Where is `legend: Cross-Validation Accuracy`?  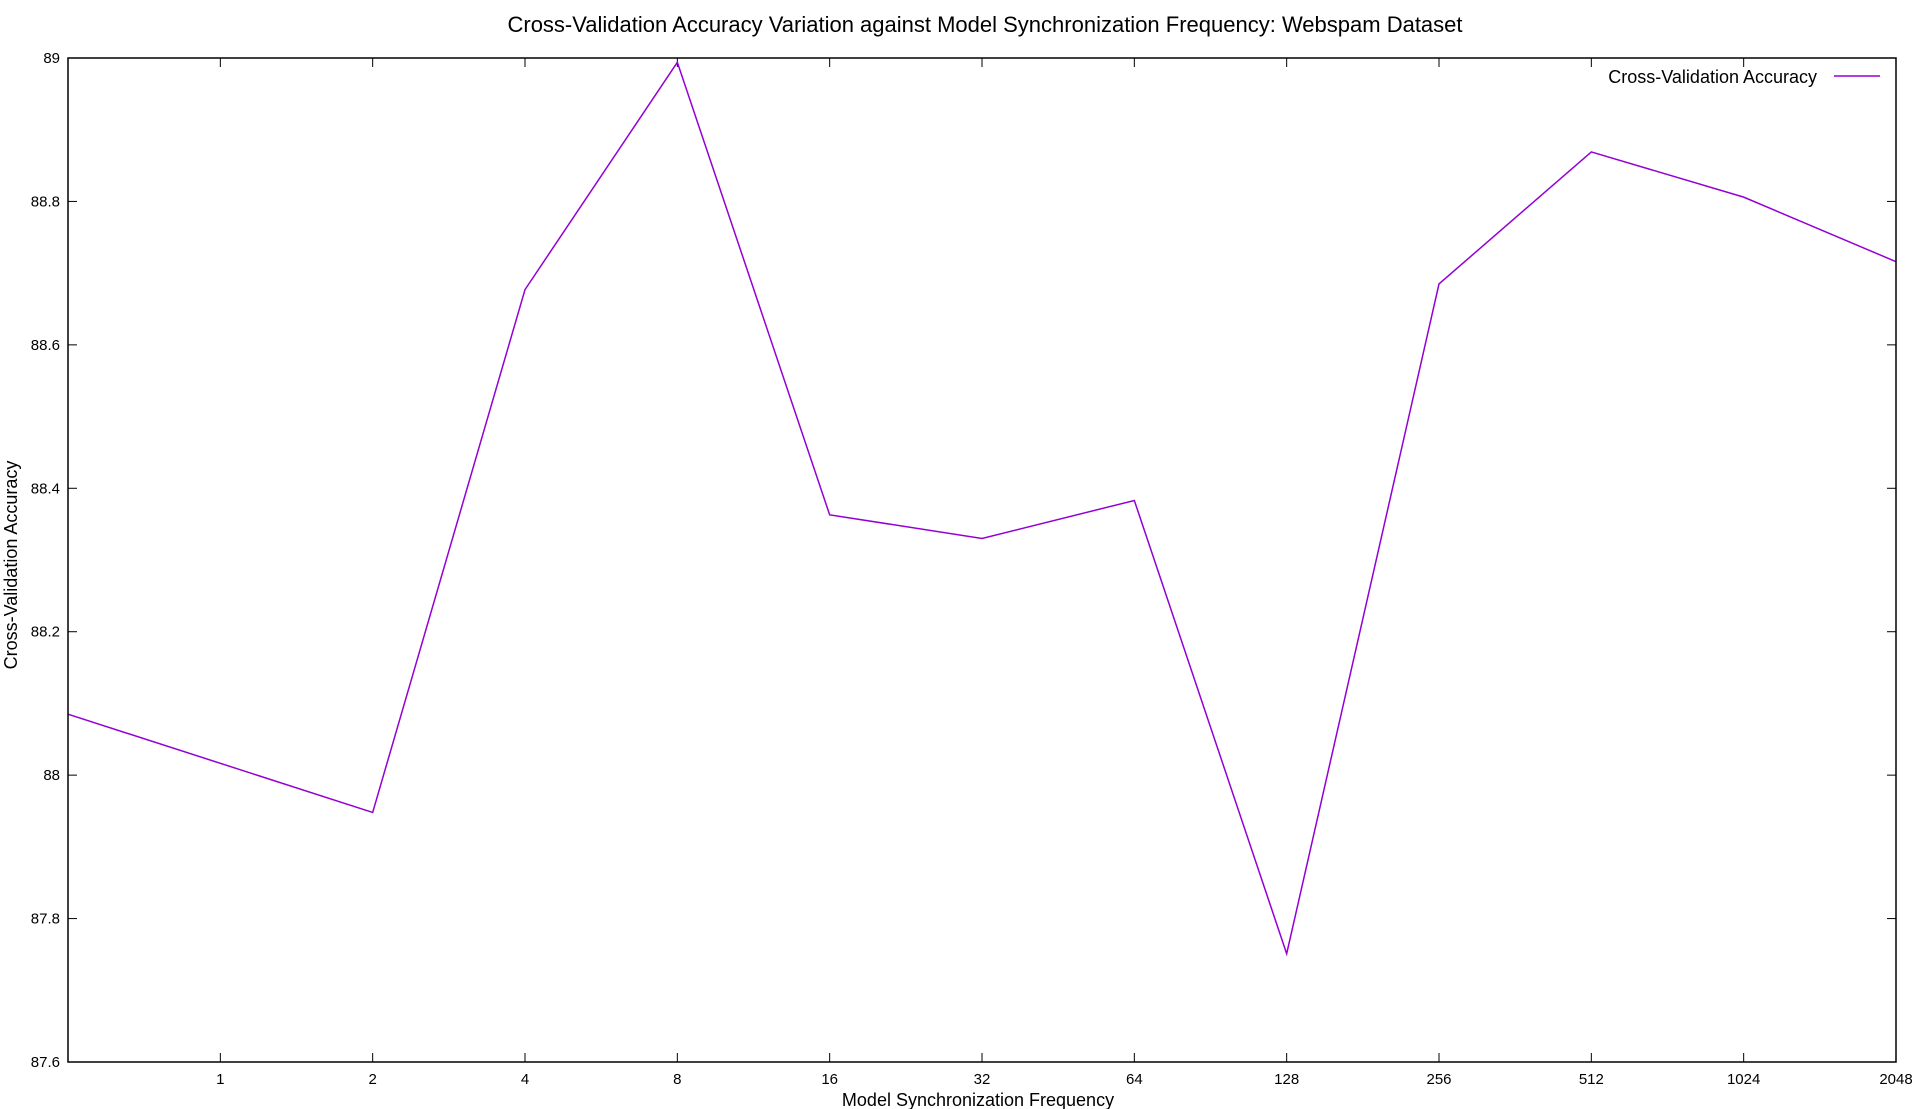 legend: Cross-Validation Accuracy is located at coordinates (1744, 77).